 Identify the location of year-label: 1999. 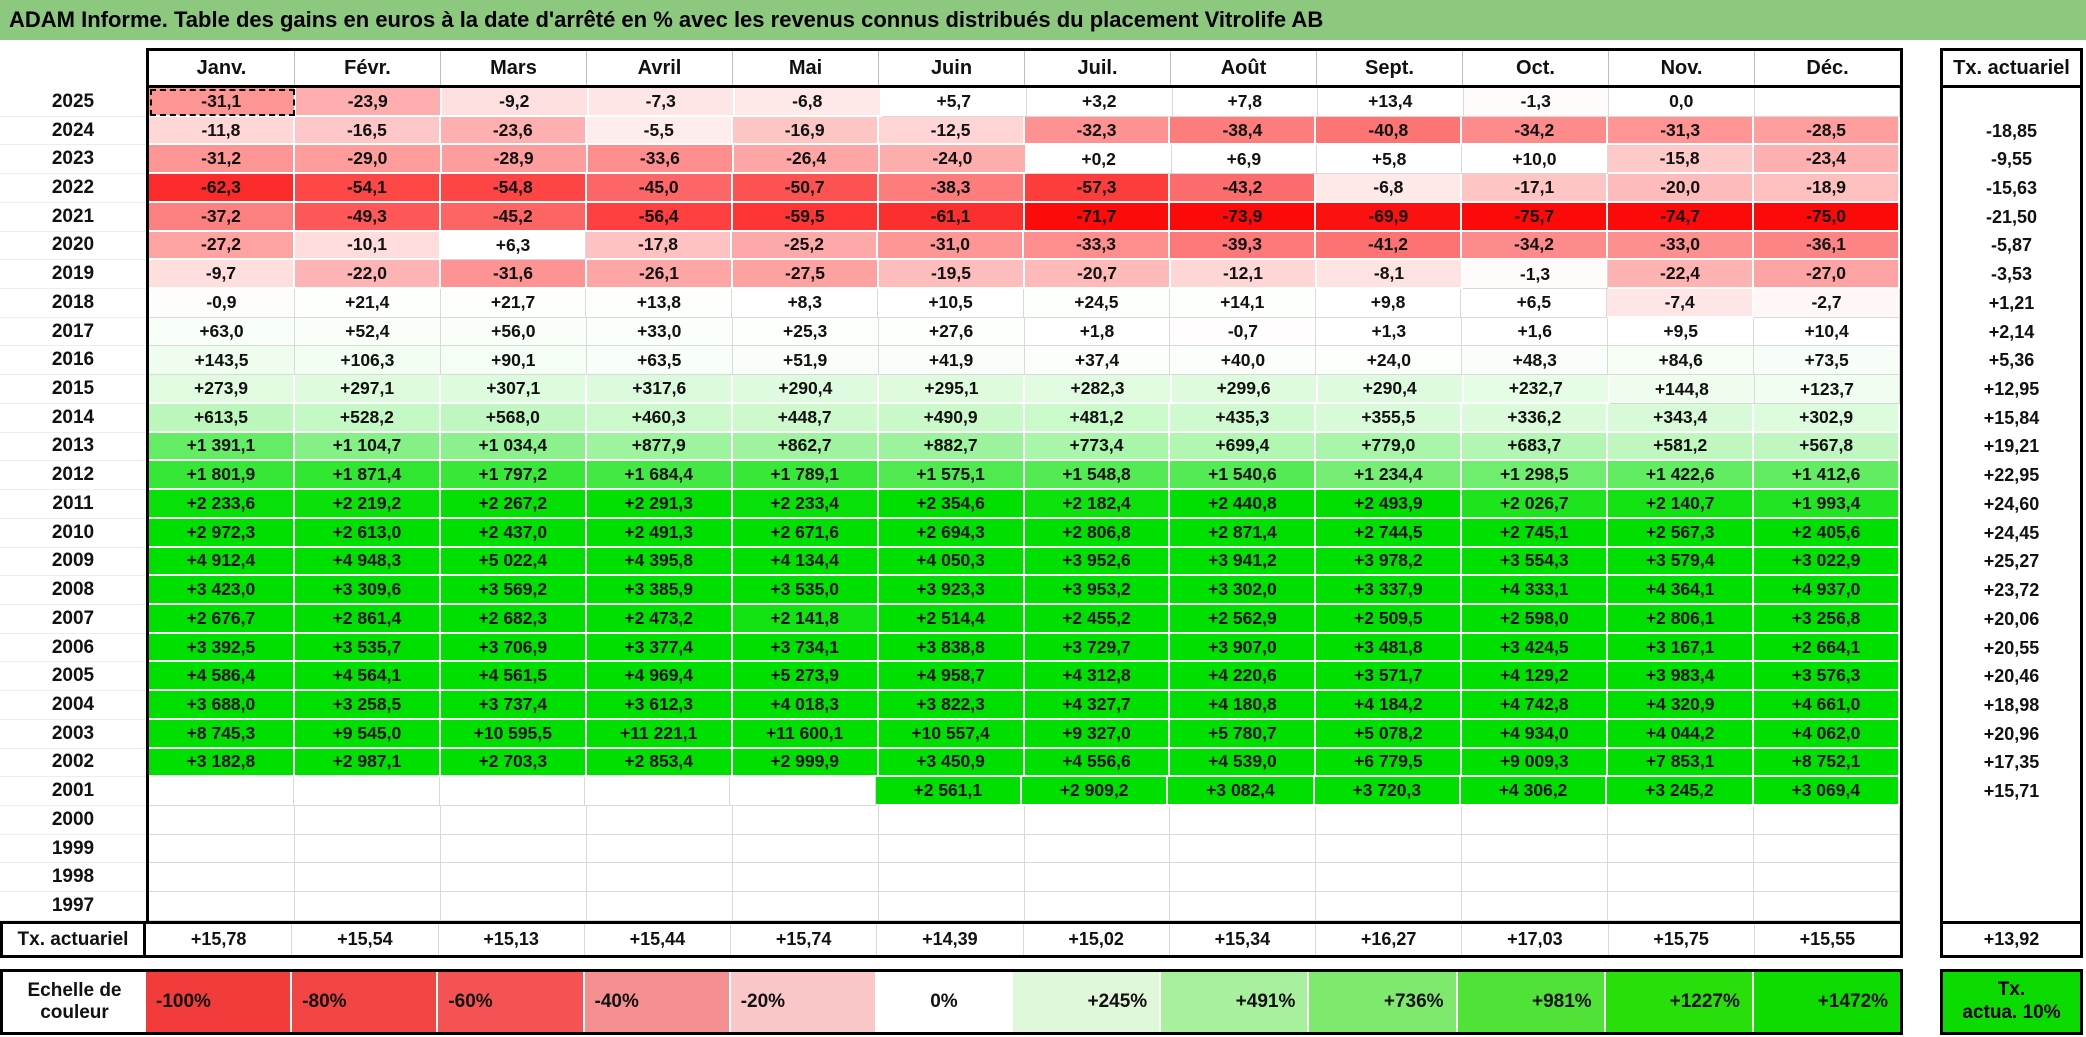
(73, 849).